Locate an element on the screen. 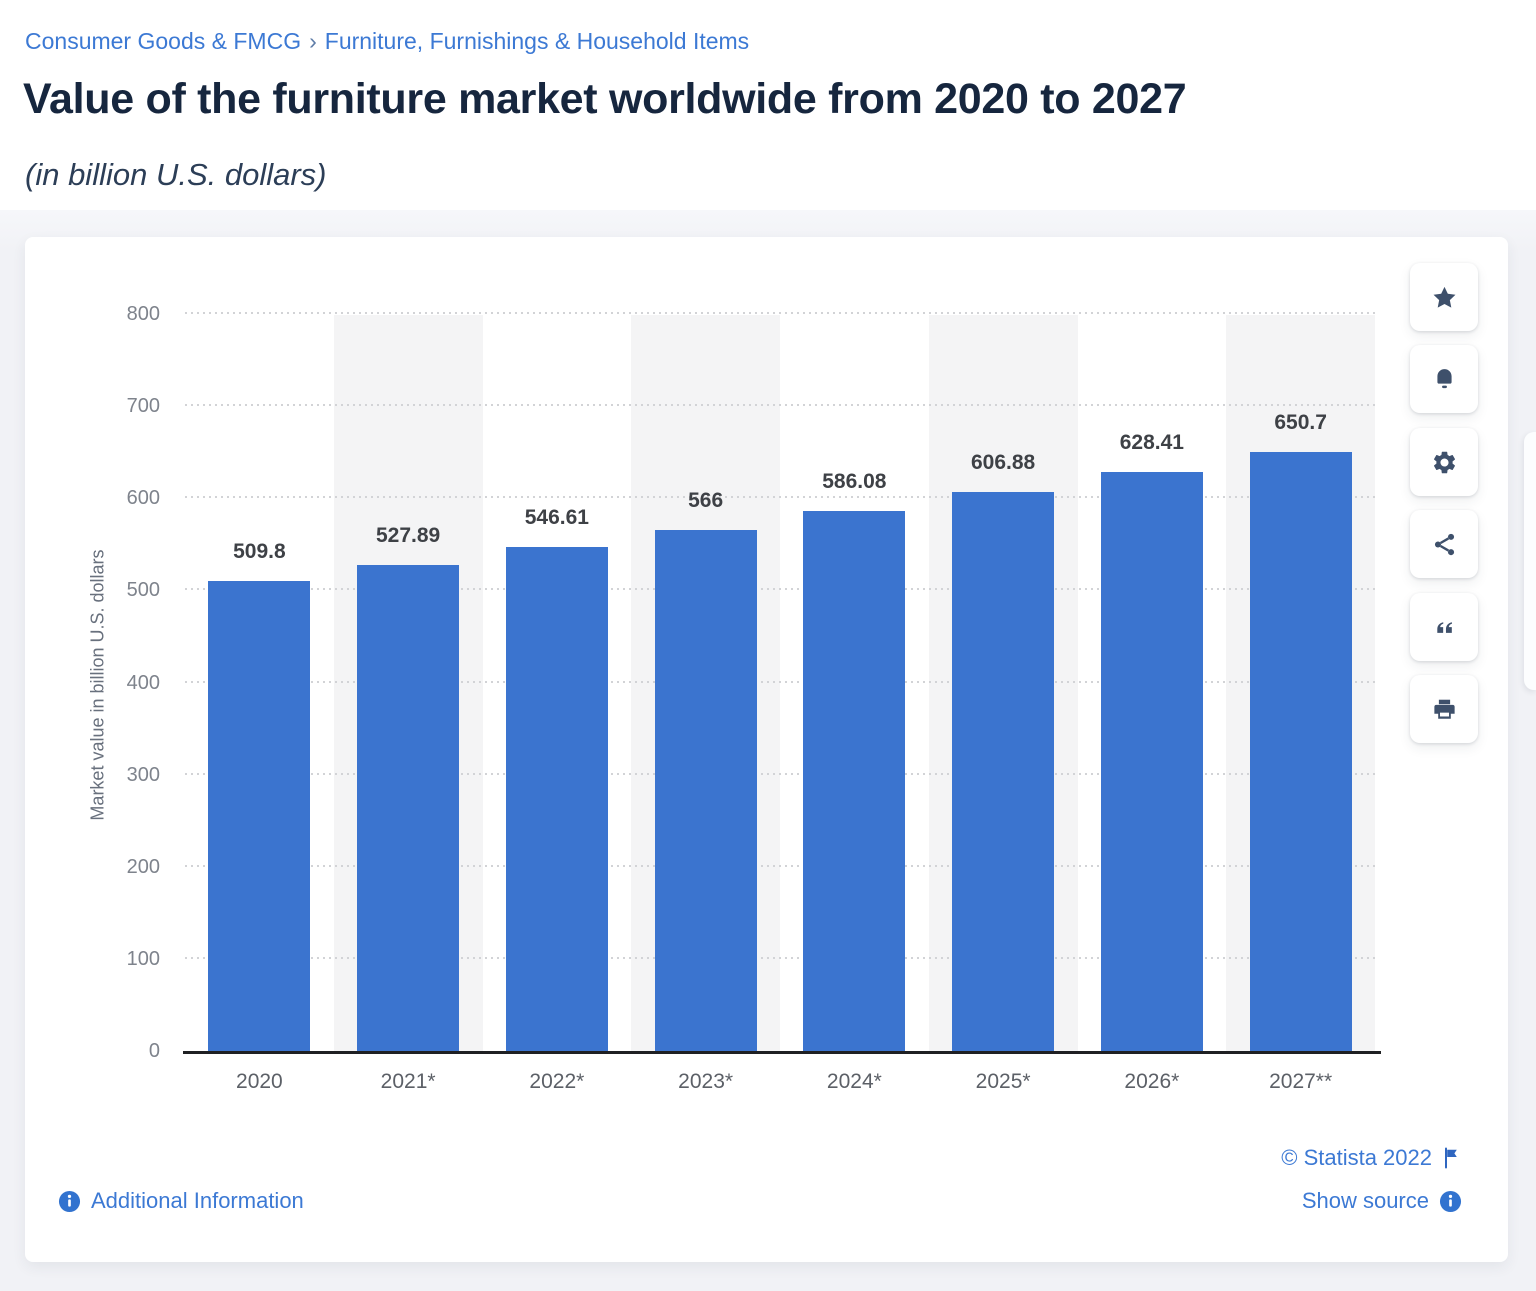  print-icon is located at coordinates (1444, 709).